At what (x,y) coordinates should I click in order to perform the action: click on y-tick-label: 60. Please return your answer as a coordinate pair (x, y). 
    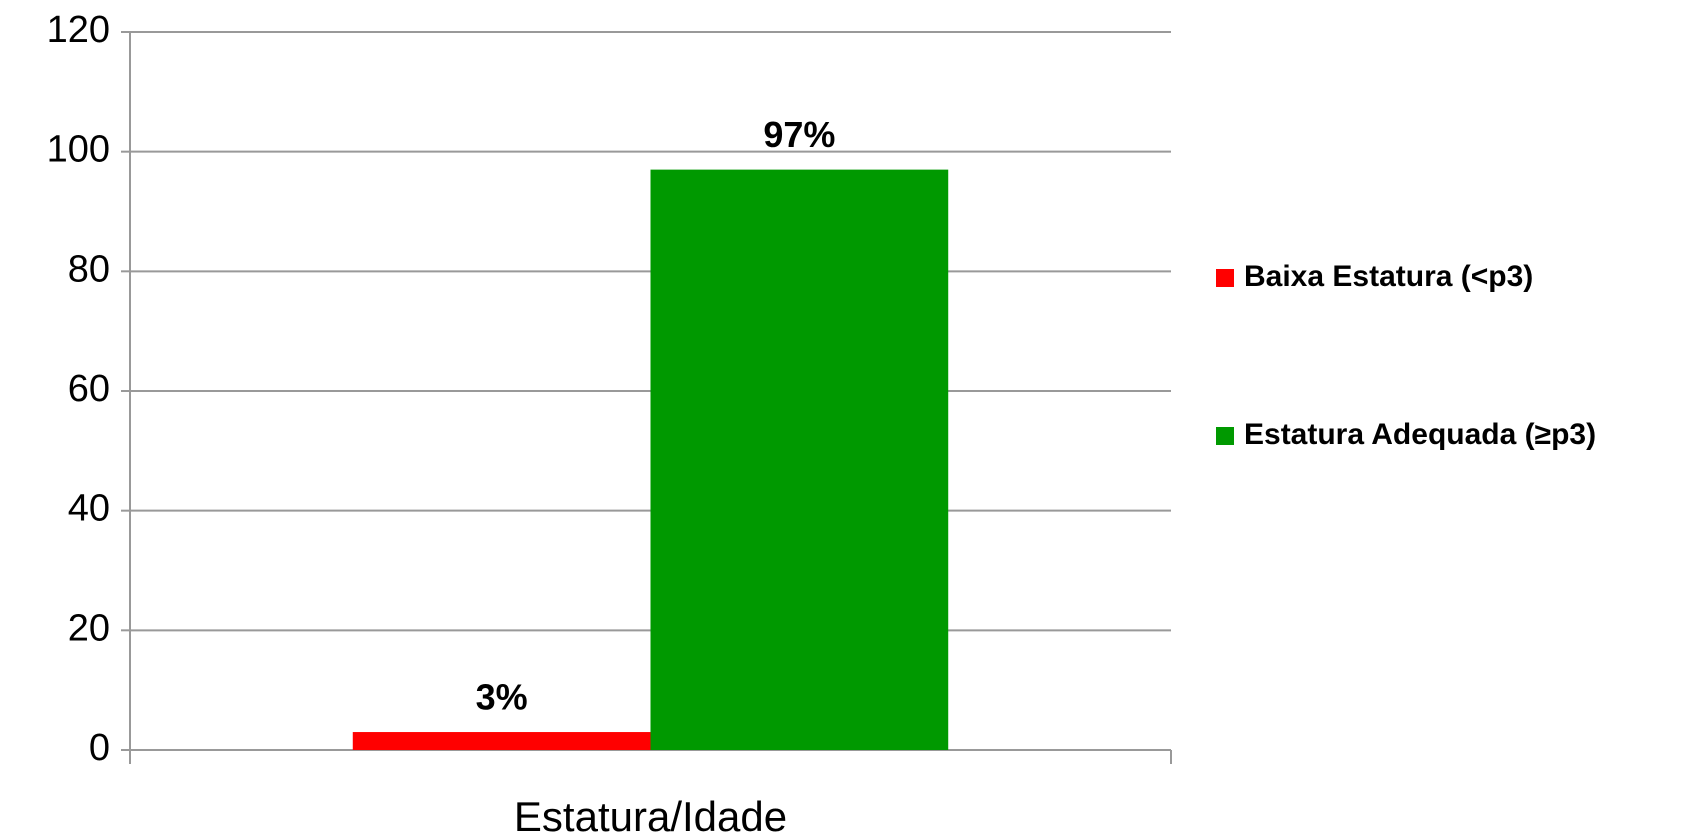
    Looking at the image, I should click on (89, 389).